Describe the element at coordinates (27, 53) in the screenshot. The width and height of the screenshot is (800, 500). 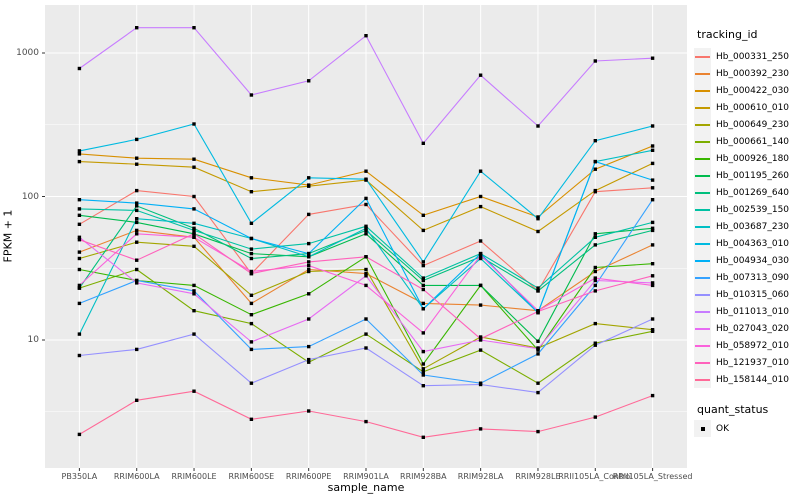
I see `y-tick-label: 1000` at that location.